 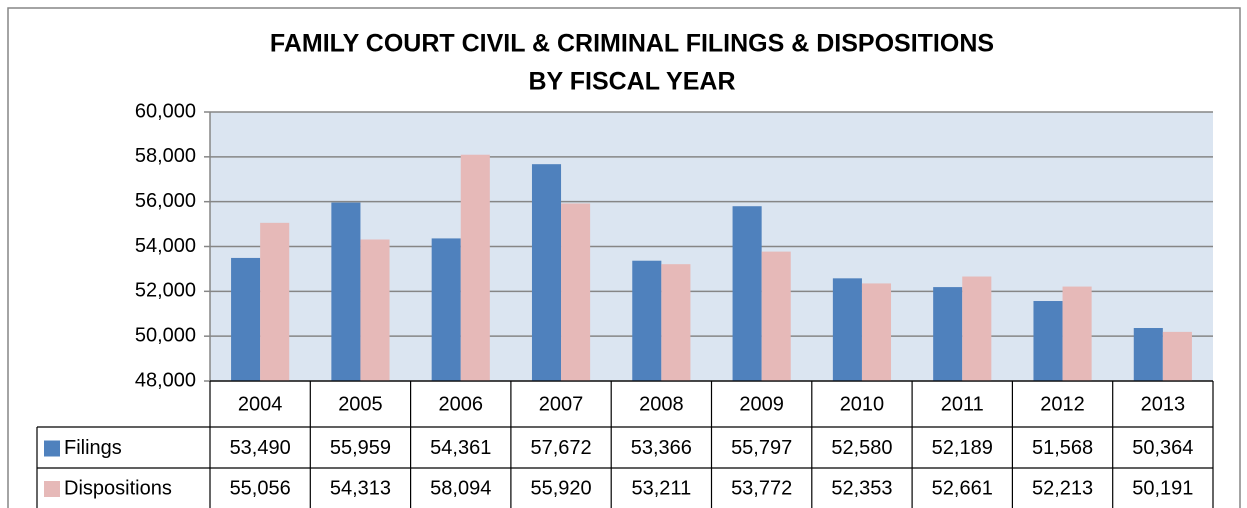 I want to click on x-tick-label: 2012, so click(x=1062, y=404).